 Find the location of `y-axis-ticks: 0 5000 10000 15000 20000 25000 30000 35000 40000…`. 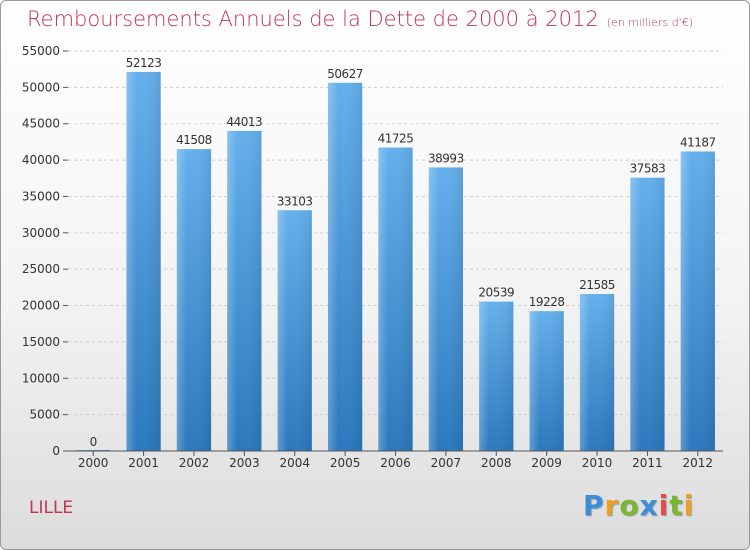

y-axis-ticks: 0 5000 10000 15000 20000 25000 30000 35000 40000… is located at coordinates (45, 251).